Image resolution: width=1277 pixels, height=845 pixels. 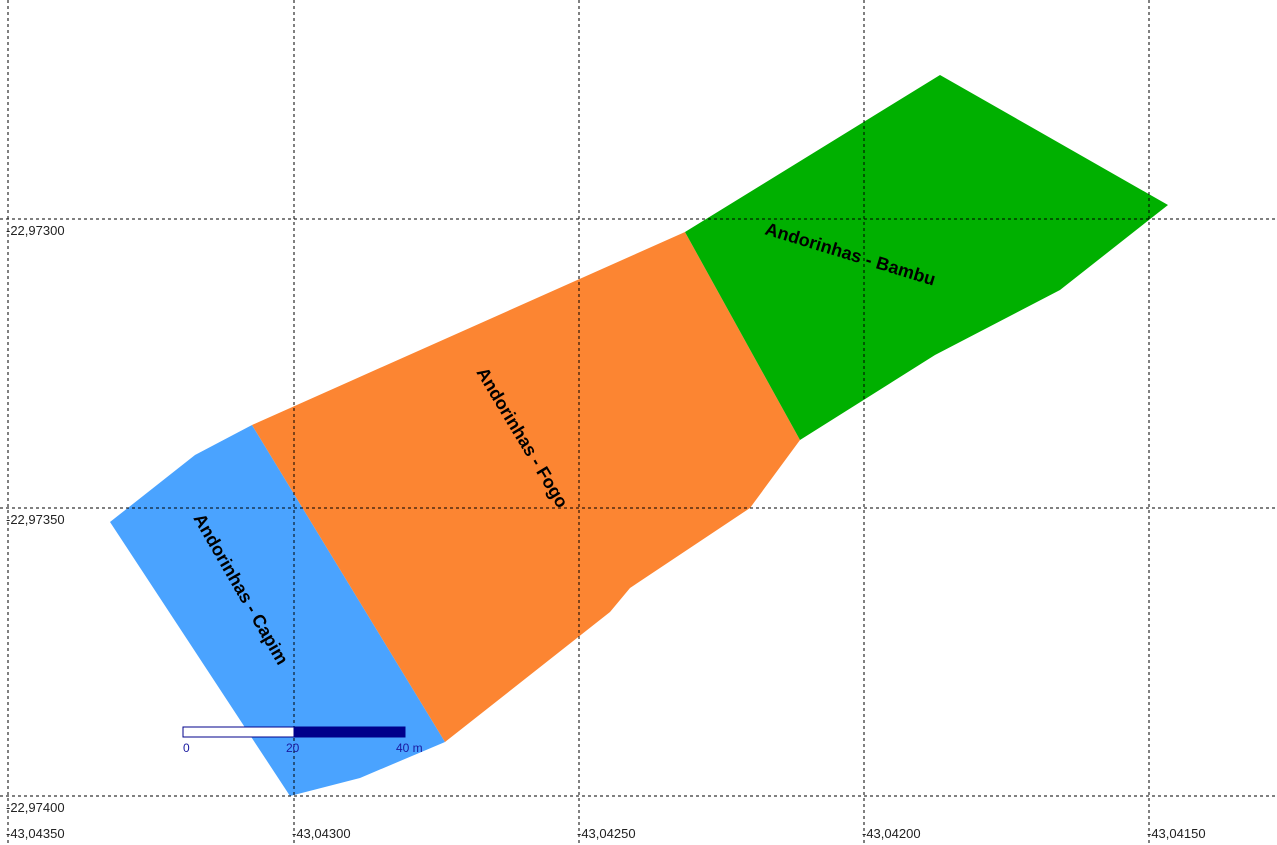 I want to click on lon-label-5: -43,04150, so click(x=1176, y=833).